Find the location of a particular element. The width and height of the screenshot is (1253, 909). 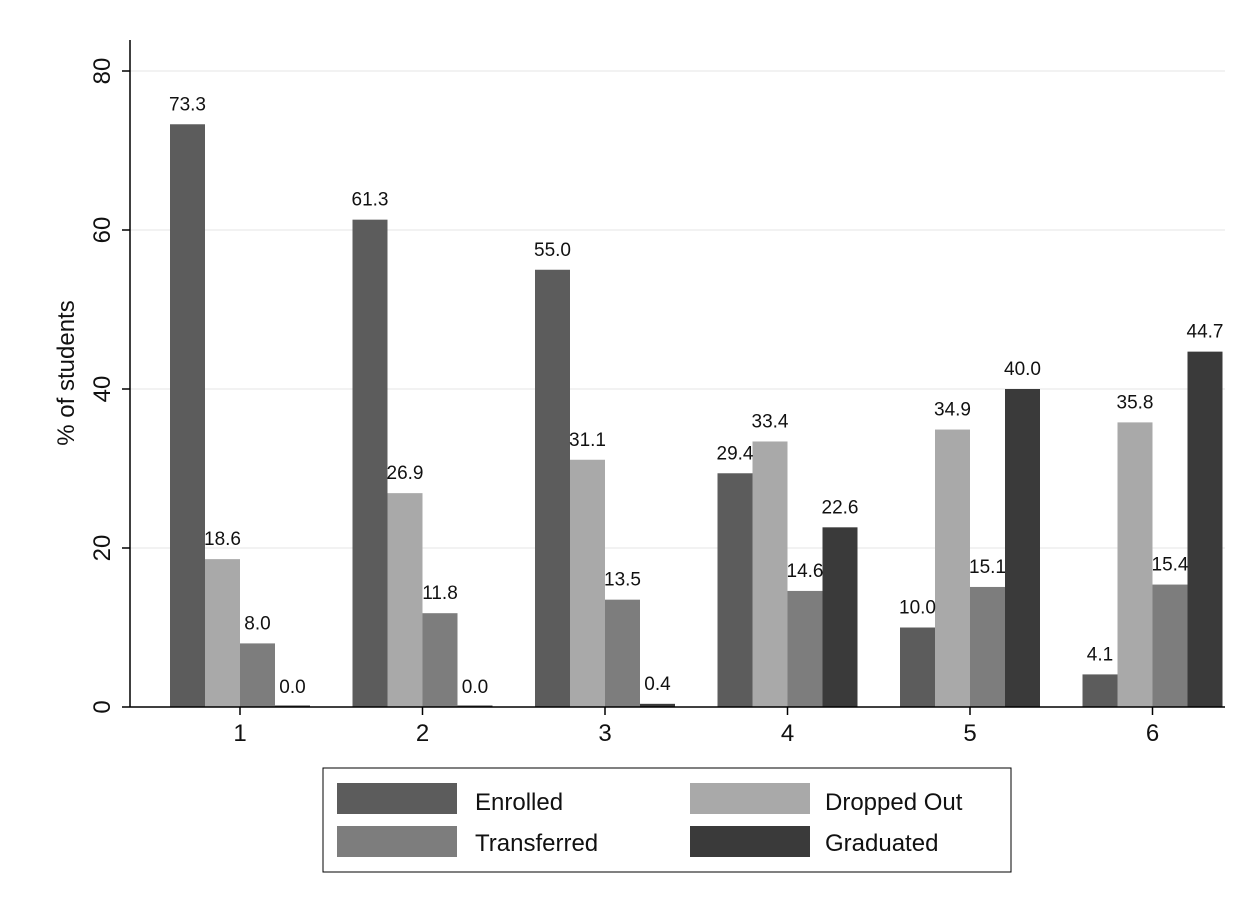

y-axis-title: % of students is located at coordinates (66, 372).